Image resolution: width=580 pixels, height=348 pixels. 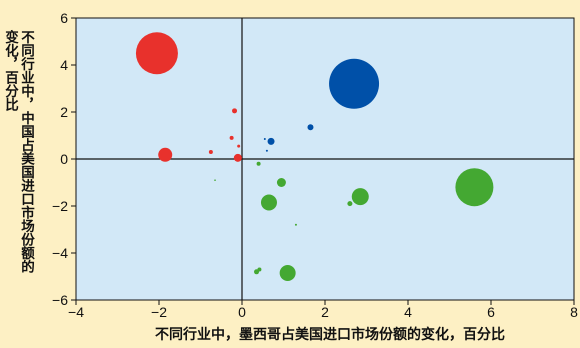 What do you see at coordinates (60, 253) in the screenshot?
I see `y-tick-label: −4` at bounding box center [60, 253].